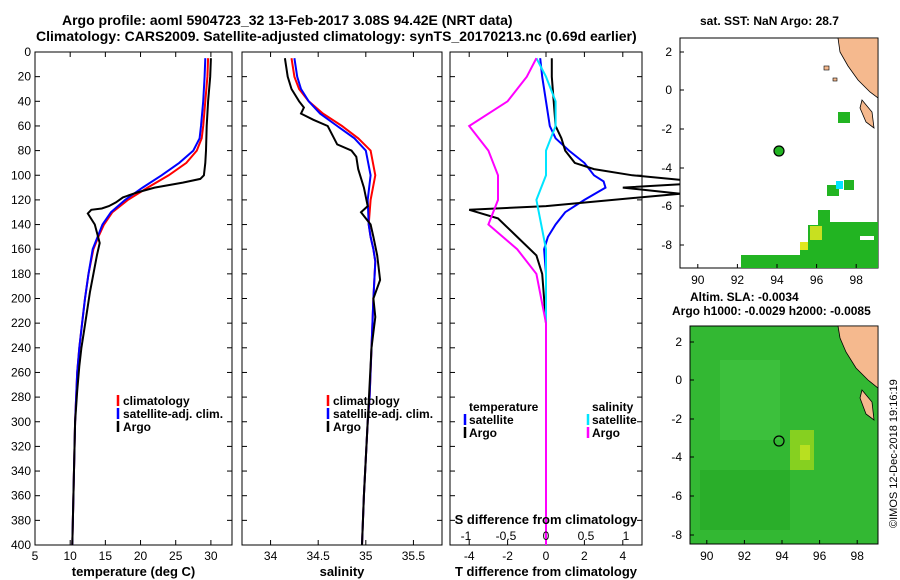 This screenshot has width=900, height=580. I want to click on x-tick-label: 5, so click(35, 556).